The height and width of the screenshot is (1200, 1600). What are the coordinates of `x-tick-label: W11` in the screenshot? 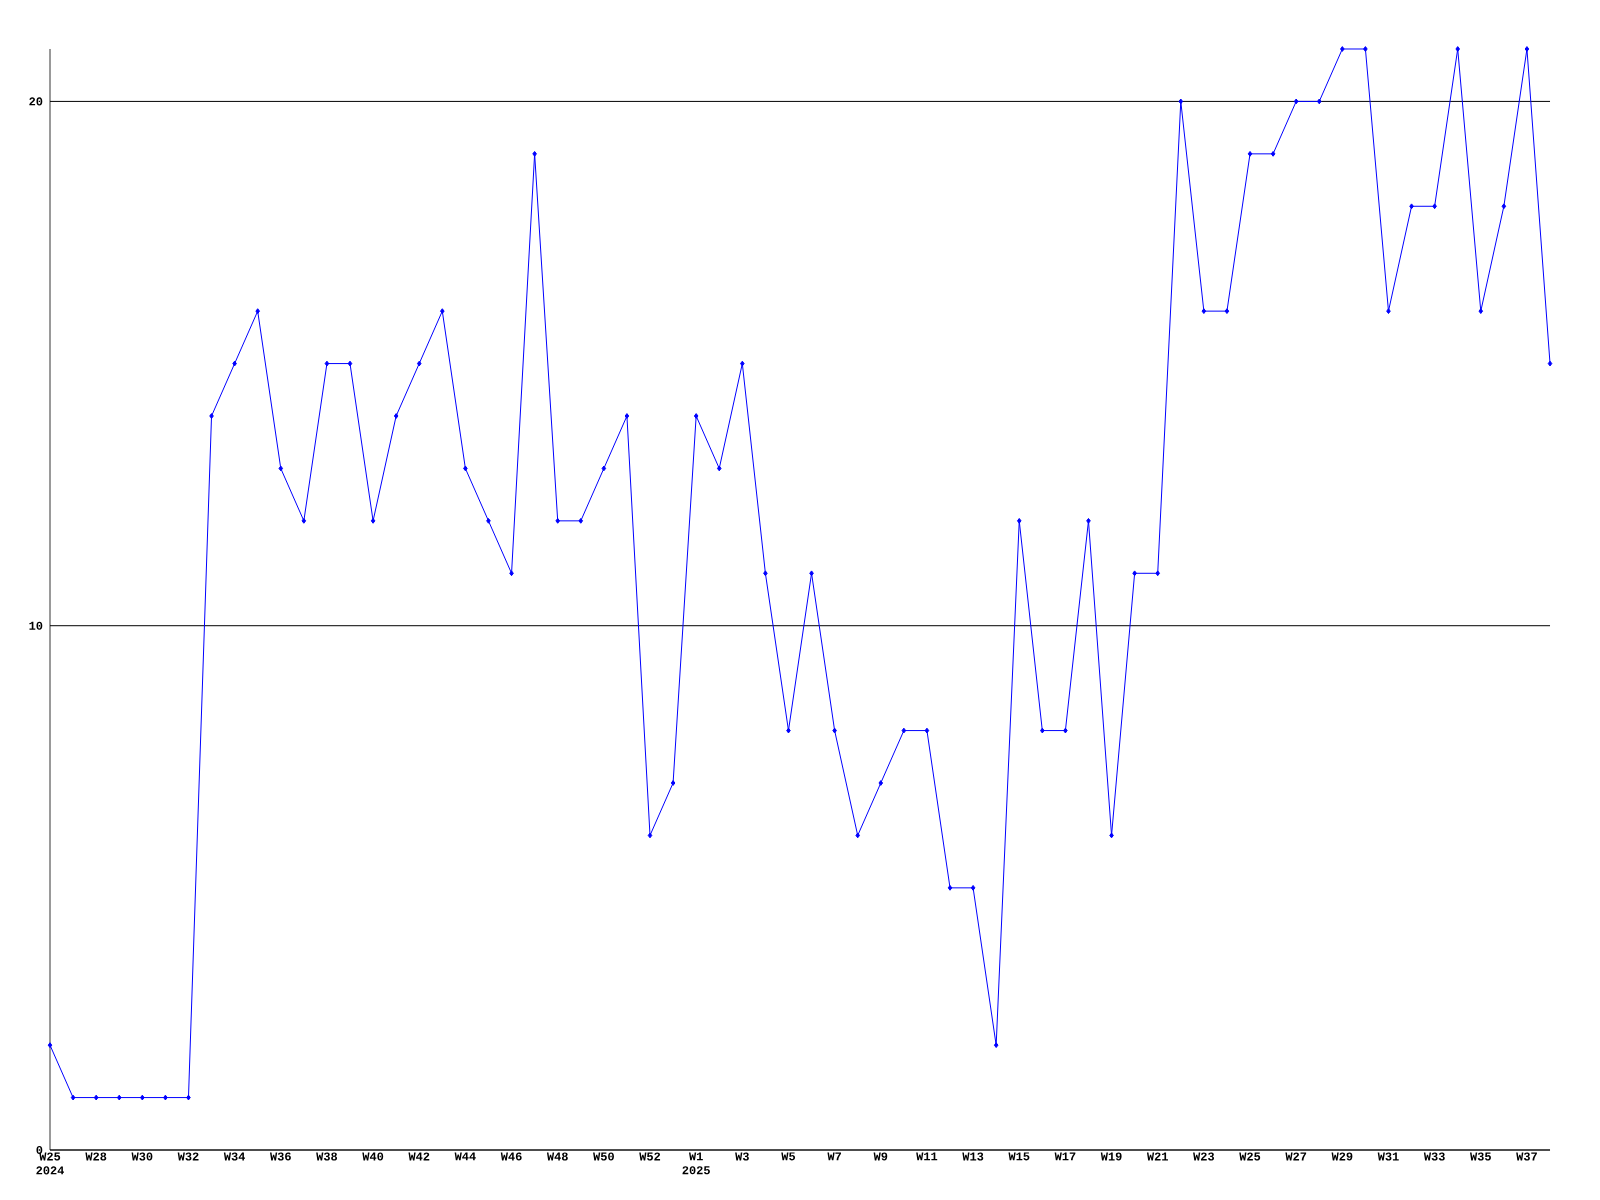 It's located at (927, 1156).